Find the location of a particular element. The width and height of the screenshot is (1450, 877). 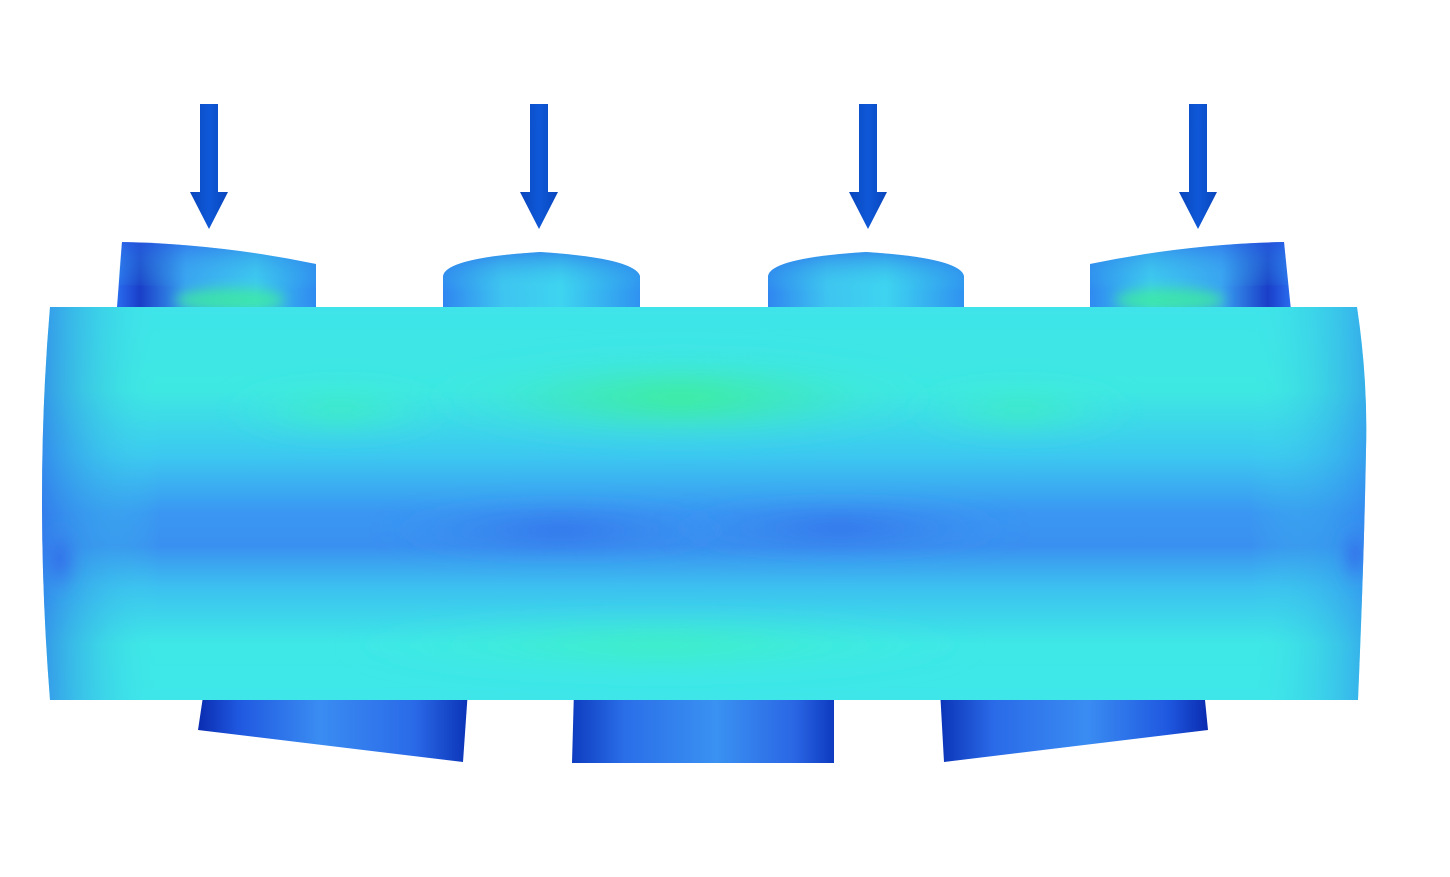

bottom-supports is located at coordinates (703, 726).